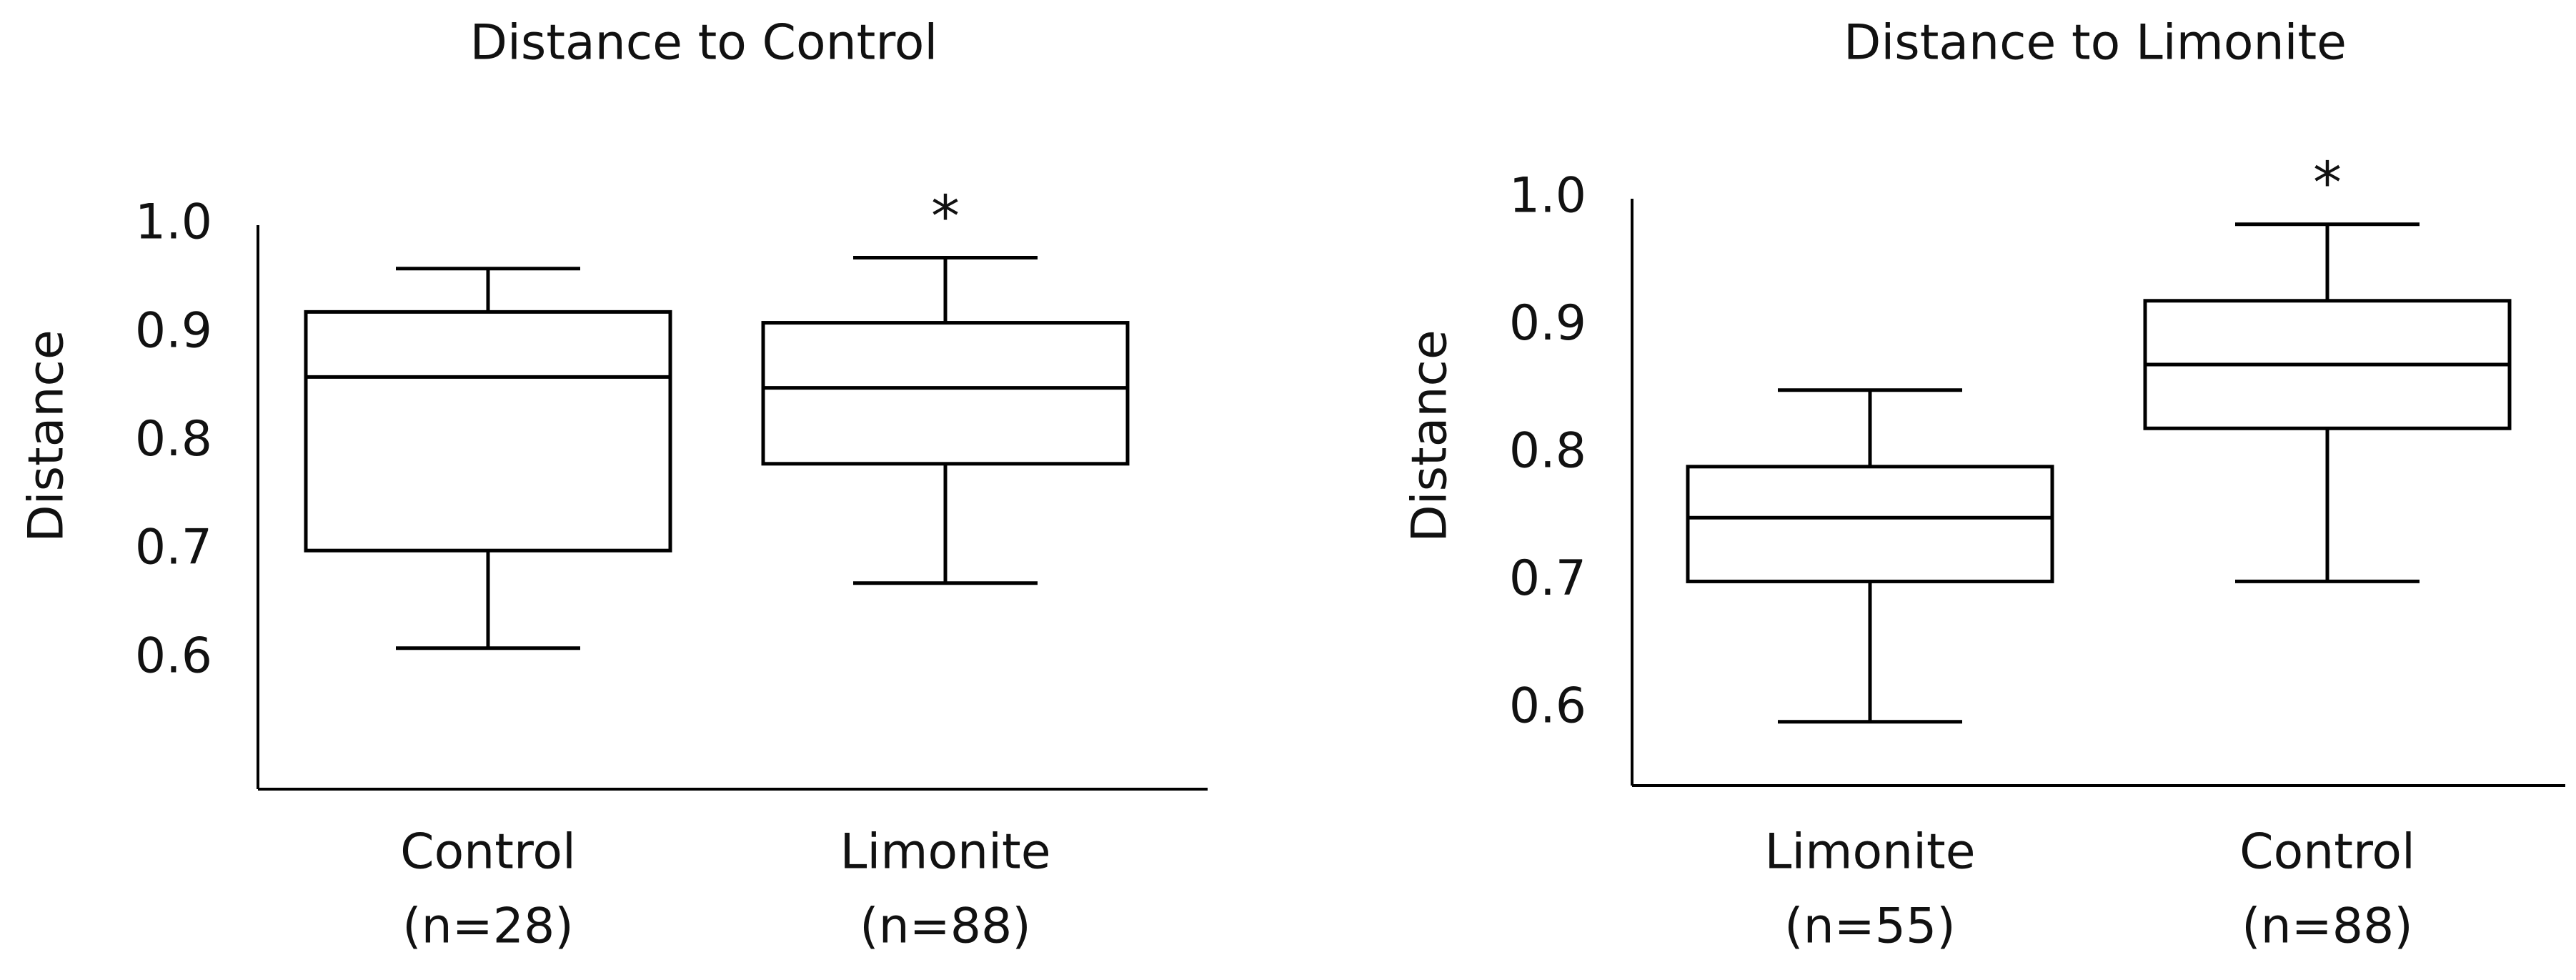 The width and height of the screenshot is (2576, 980). What do you see at coordinates (1870, 927) in the screenshot?
I see `category-sublabel: (n=55)` at bounding box center [1870, 927].